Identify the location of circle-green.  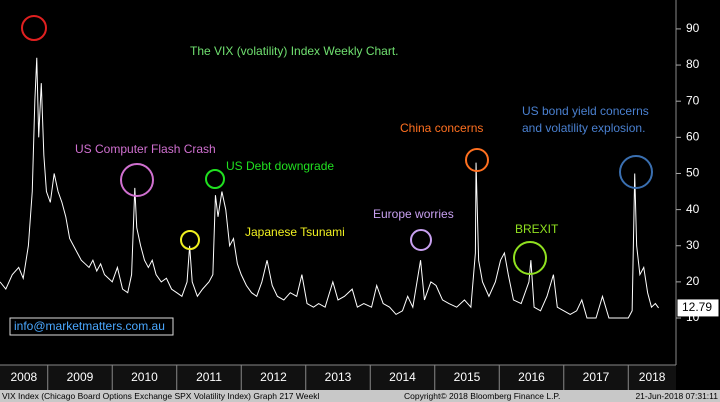
(215, 179).